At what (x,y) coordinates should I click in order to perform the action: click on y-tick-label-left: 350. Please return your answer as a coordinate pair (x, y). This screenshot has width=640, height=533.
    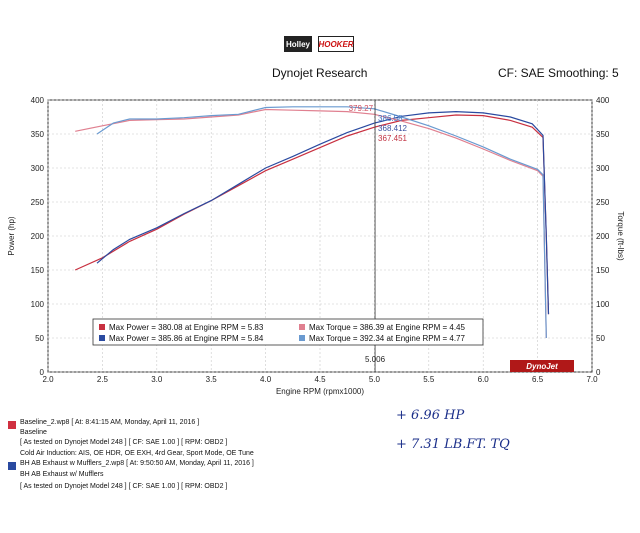
    Looking at the image, I should click on (38, 134).